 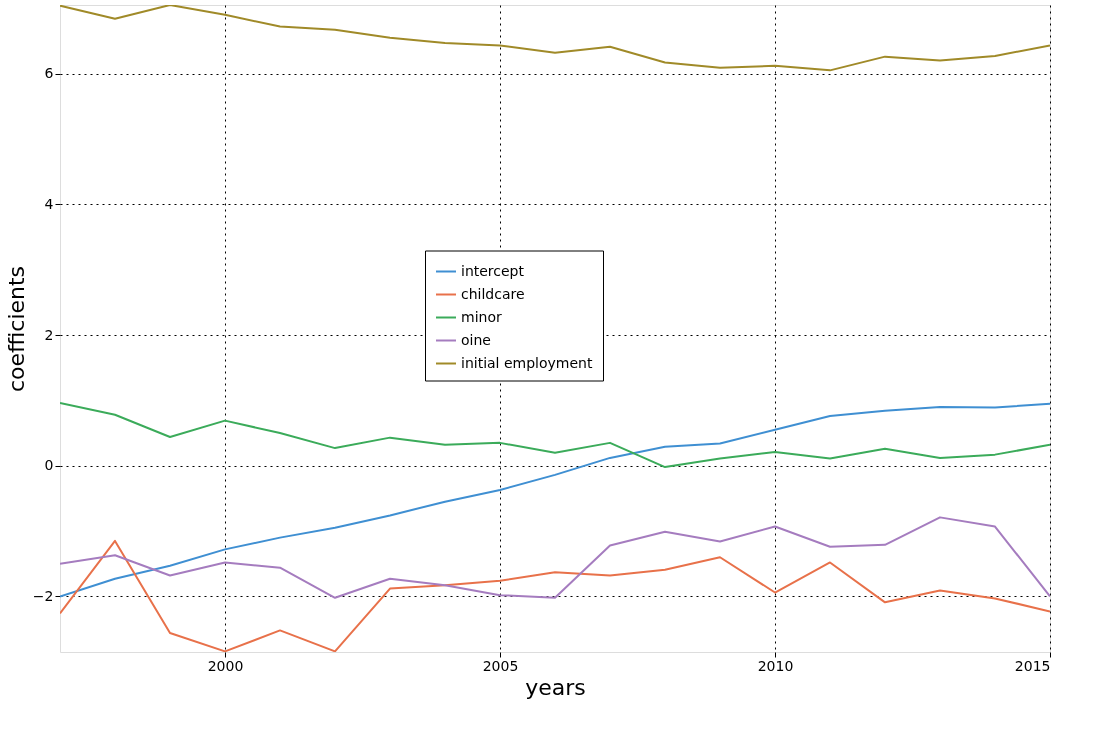 What do you see at coordinates (555, 687) in the screenshot?
I see `x-axis-title: years` at bounding box center [555, 687].